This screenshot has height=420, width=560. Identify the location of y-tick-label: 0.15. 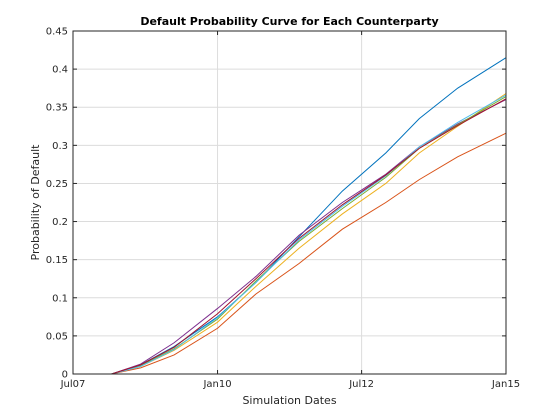
(57, 260).